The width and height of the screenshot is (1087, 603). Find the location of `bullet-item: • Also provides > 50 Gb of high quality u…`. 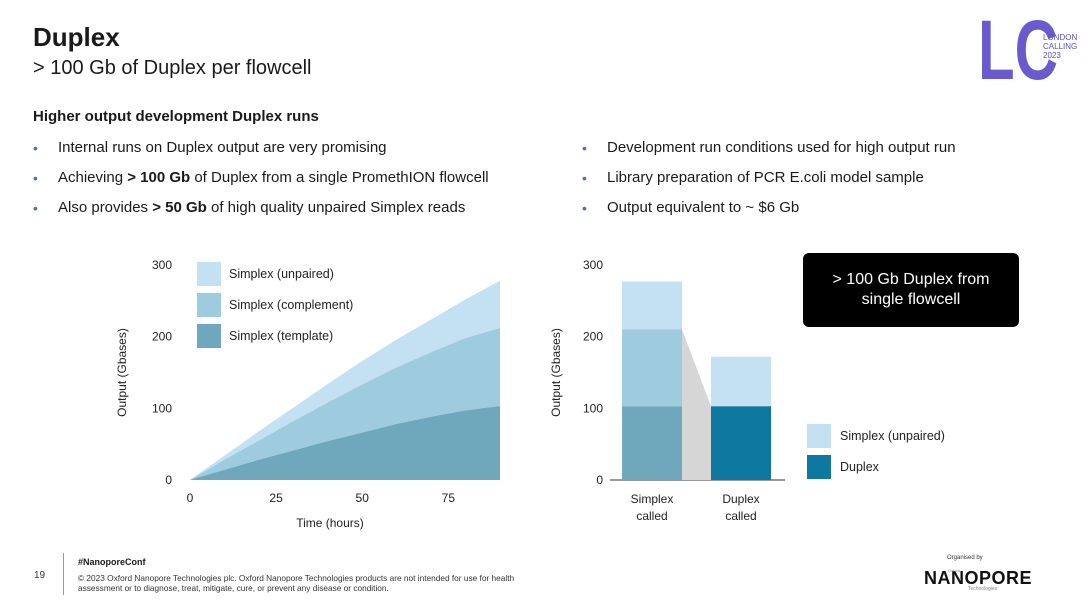

bullet-item: • Also provides > 50 Gb of high quality u… is located at coordinates (249, 207).